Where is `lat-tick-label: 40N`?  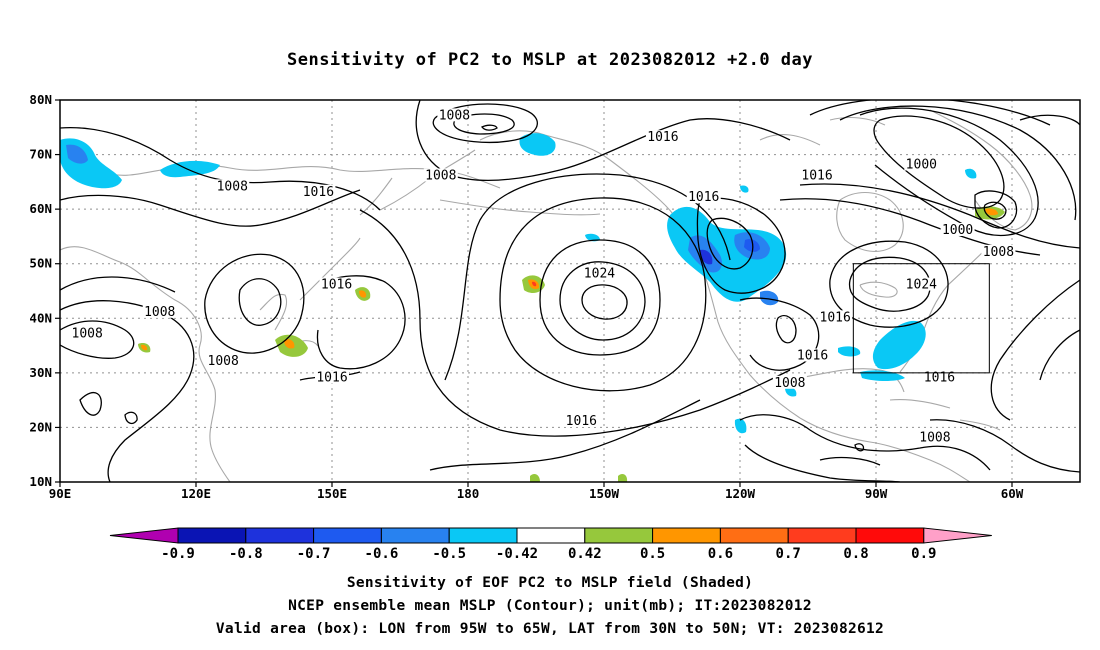
lat-tick-label: 40N is located at coordinates (40, 317).